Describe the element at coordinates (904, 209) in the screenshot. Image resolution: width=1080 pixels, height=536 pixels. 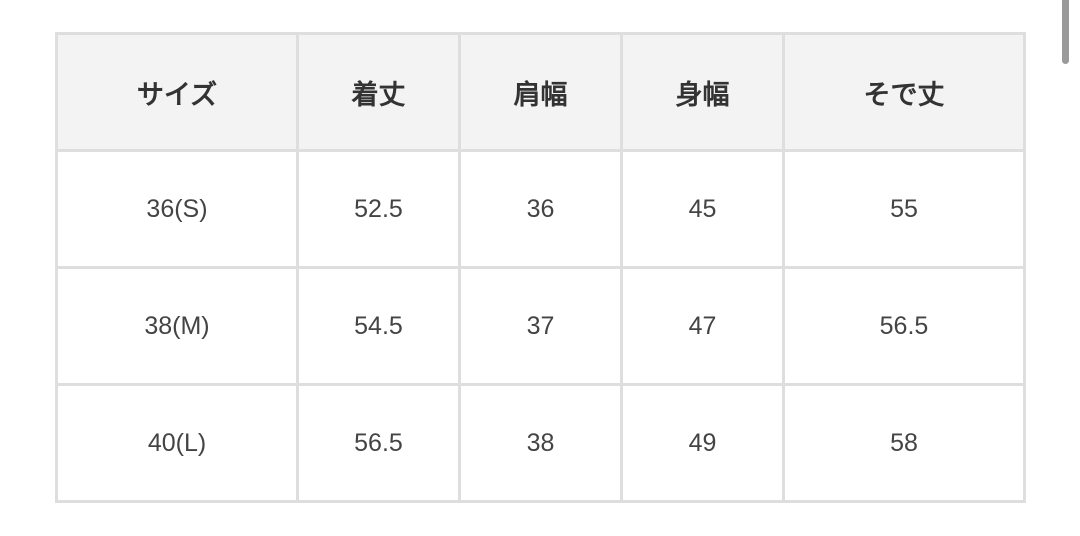
I see `cell-sleeve: 55` at that location.